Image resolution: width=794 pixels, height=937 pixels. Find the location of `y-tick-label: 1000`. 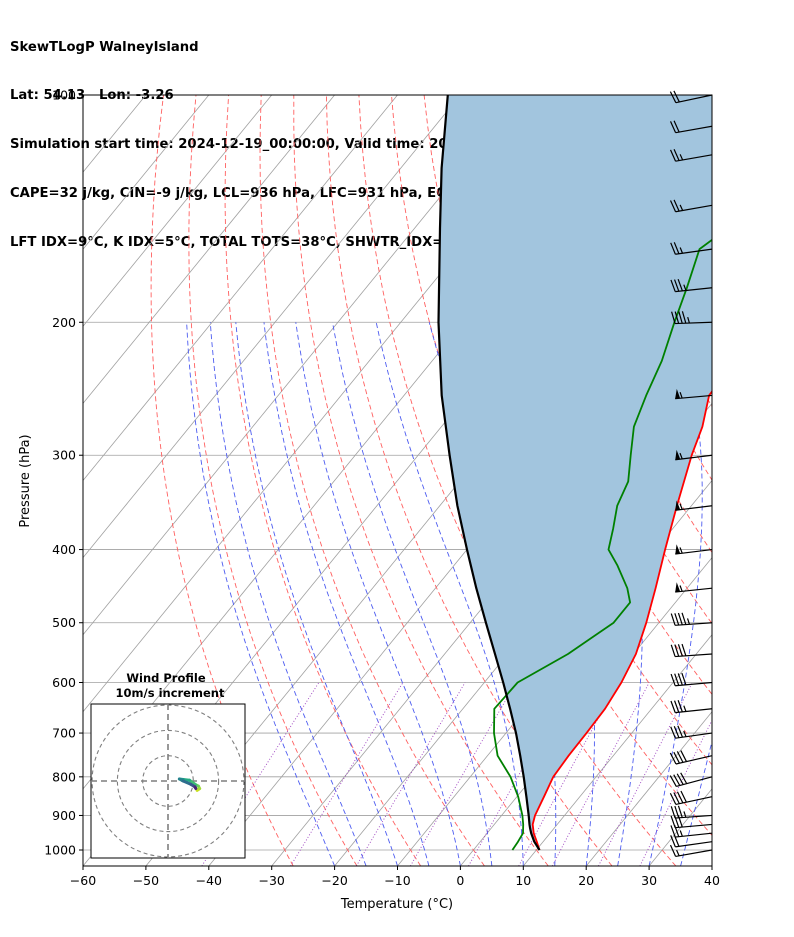

y-tick-label: 1000 is located at coordinates (60, 850).